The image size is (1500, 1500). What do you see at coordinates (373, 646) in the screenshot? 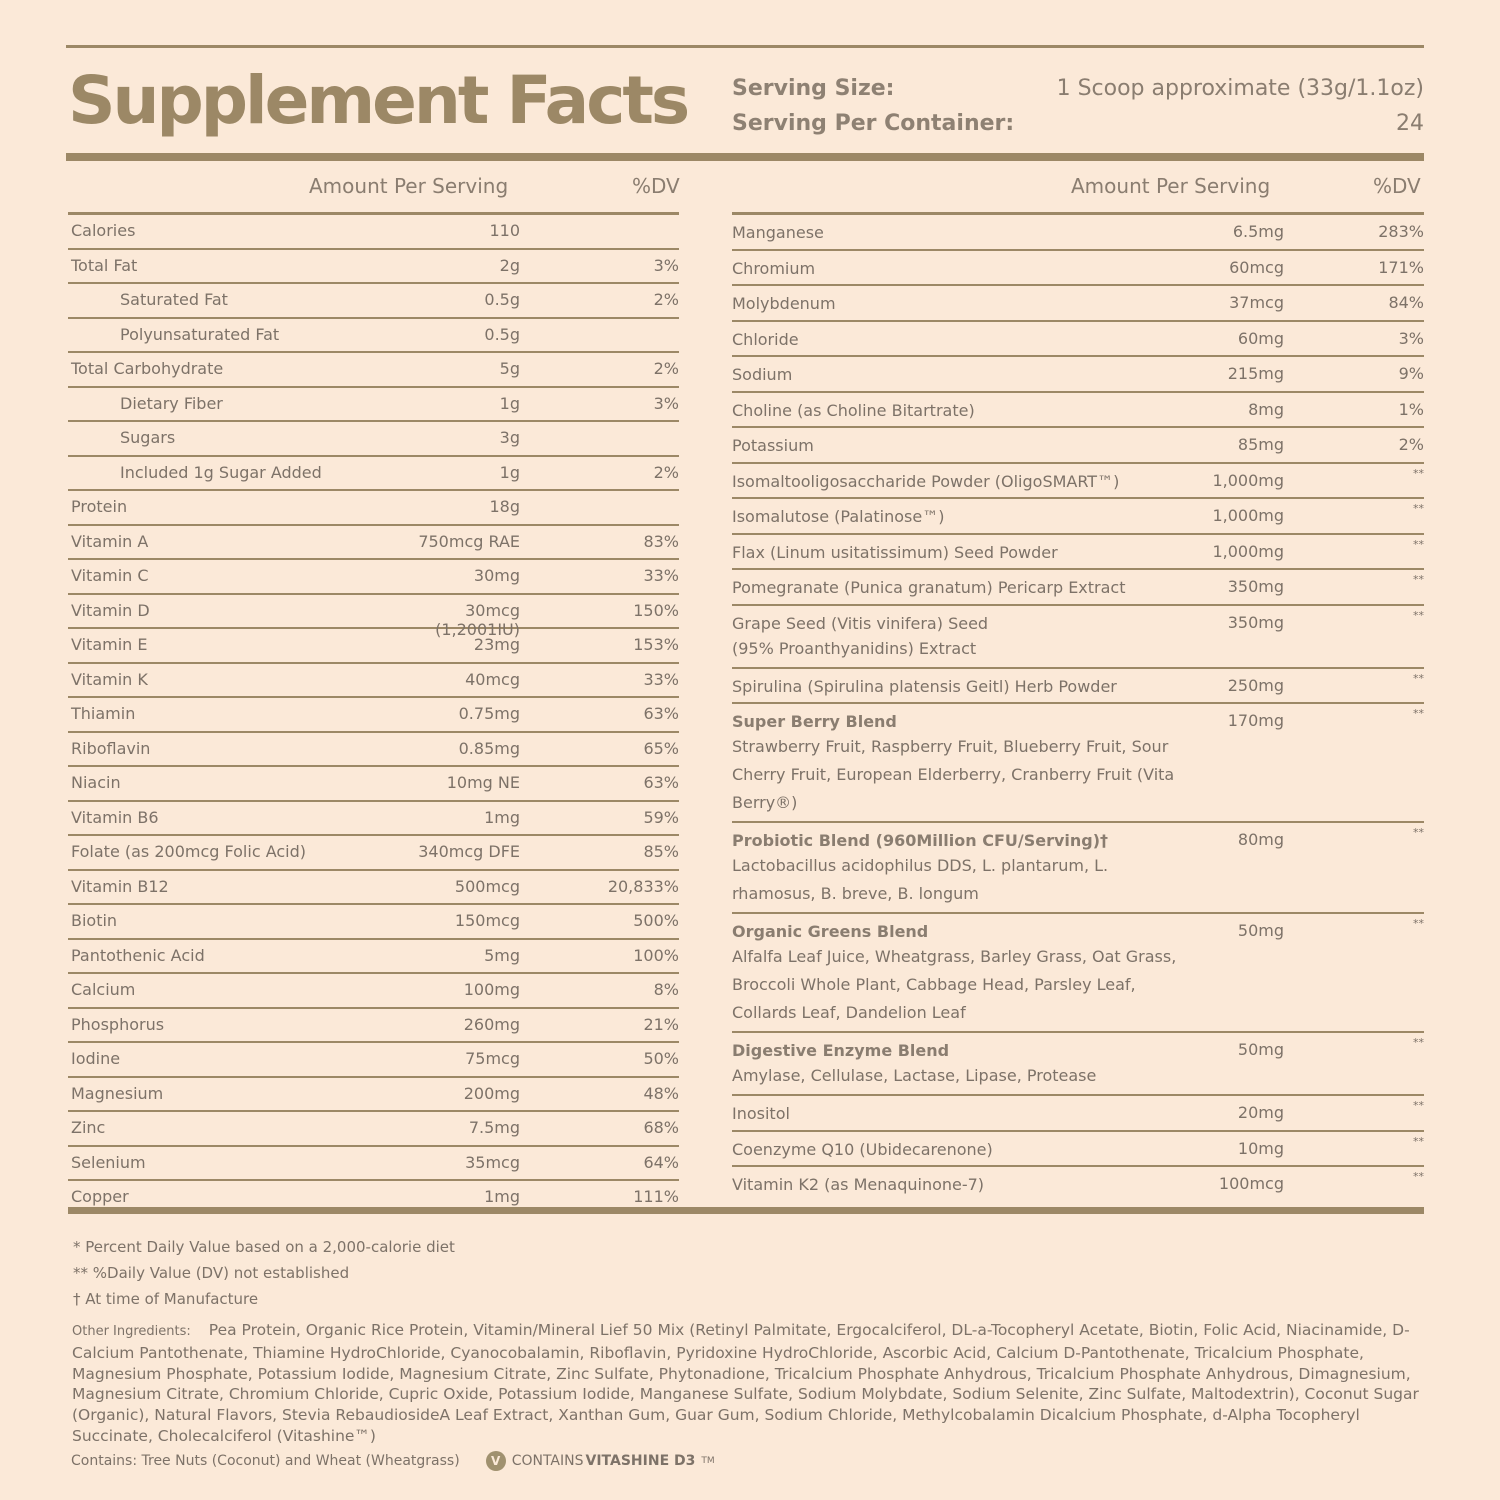
I see `nutrient-row: Vitamin E 23mg 153%` at bounding box center [373, 646].